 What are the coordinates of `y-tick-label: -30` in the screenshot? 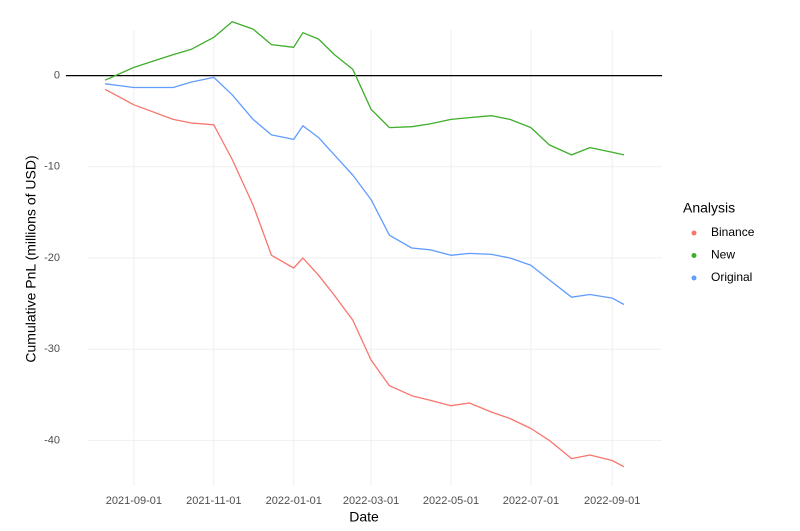 It's located at (52, 349).